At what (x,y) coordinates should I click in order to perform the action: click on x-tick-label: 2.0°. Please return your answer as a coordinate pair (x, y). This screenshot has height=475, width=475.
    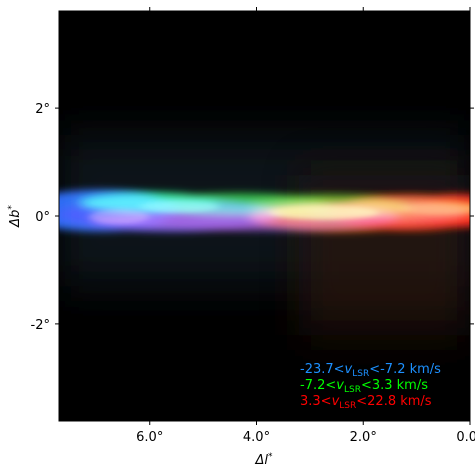
    Looking at the image, I should click on (363, 437).